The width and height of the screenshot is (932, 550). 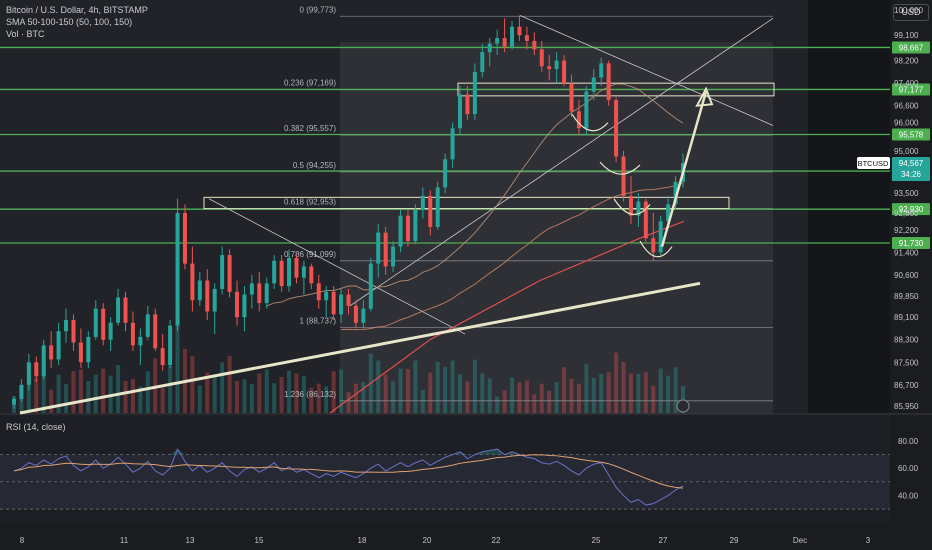 What do you see at coordinates (906, 230) in the screenshot?
I see `price-axis-tick: 92,200` at bounding box center [906, 230].